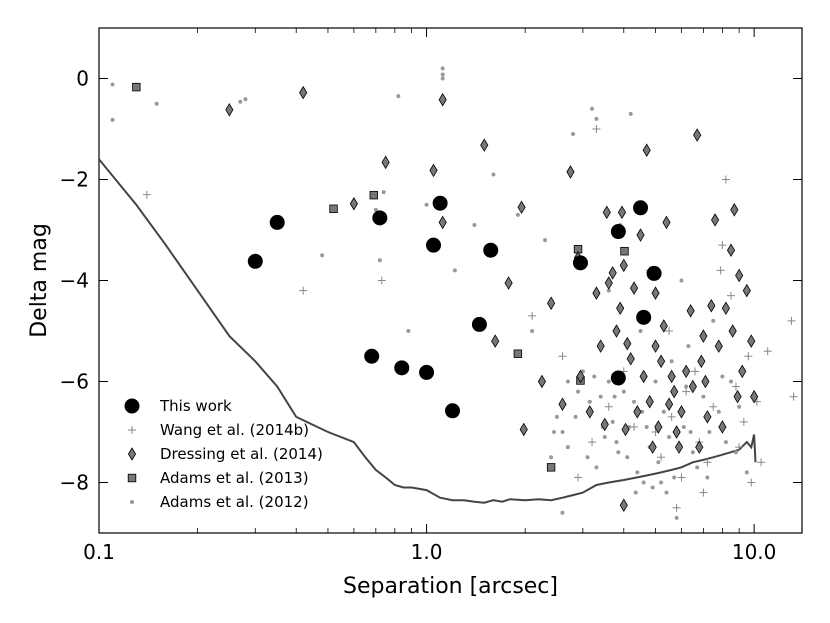 The image size is (830, 623). What do you see at coordinates (132, 406) in the screenshot?
I see `legend-marker-circle-large` at bounding box center [132, 406].